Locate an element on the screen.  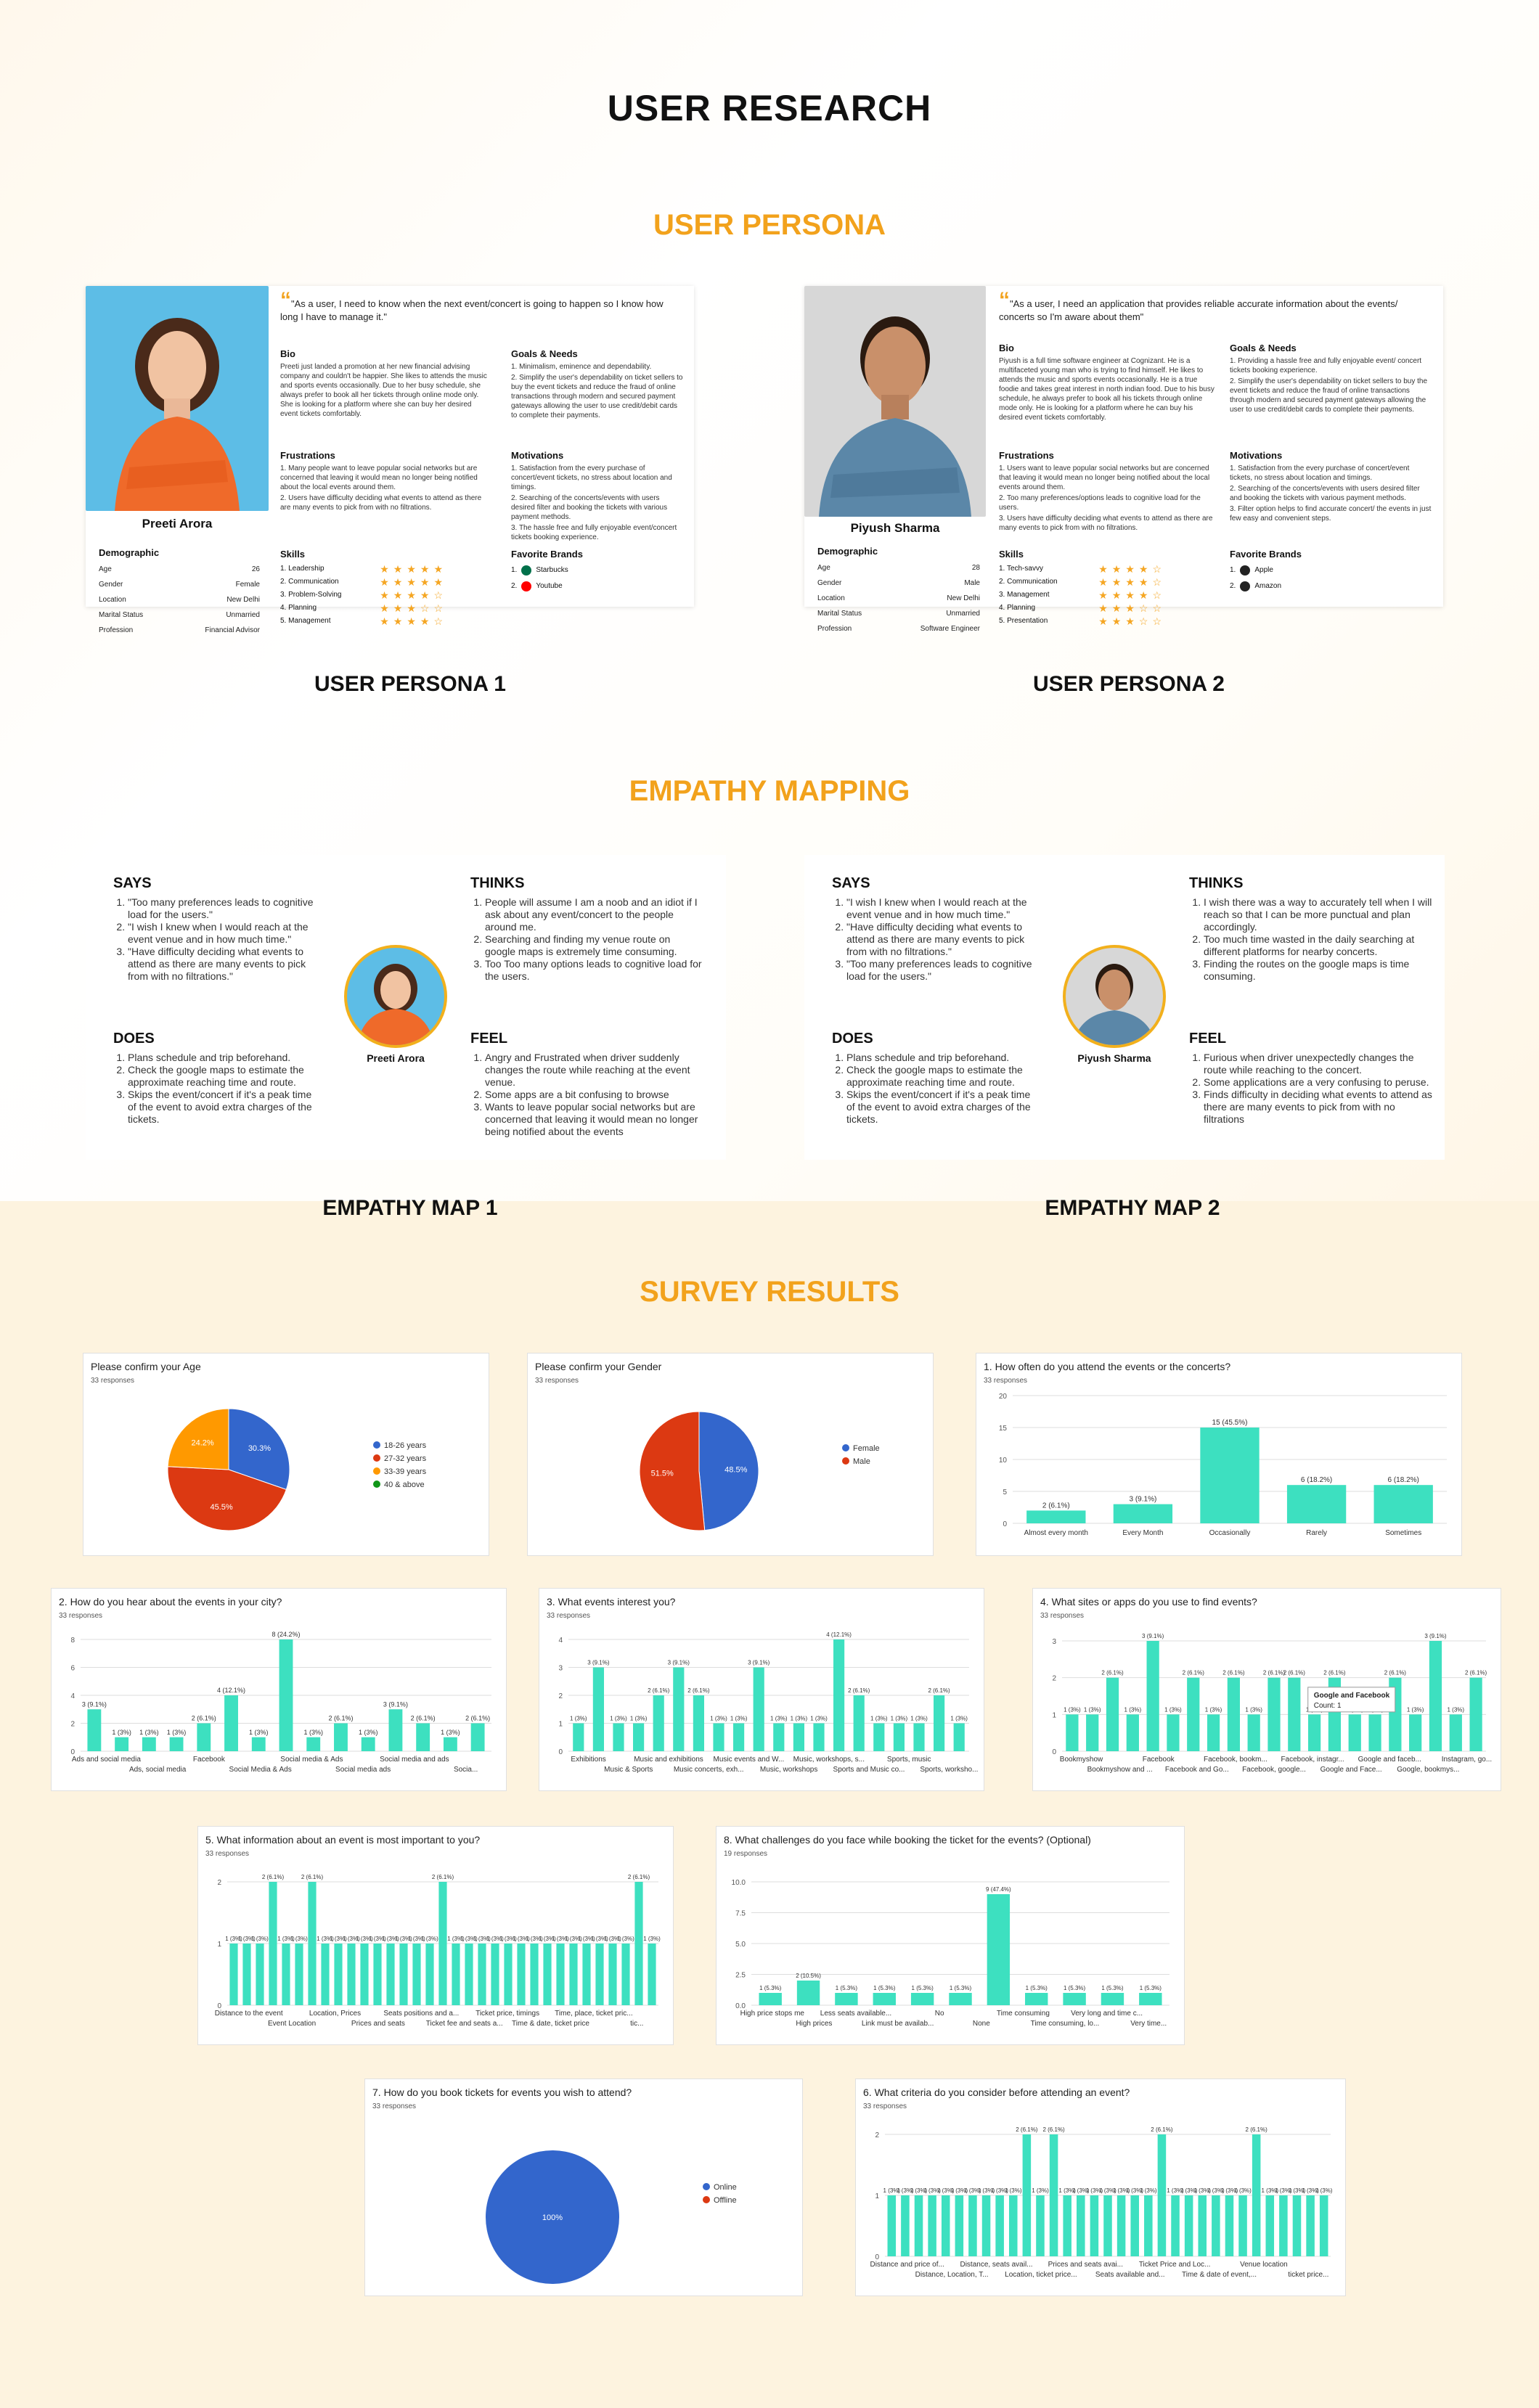
data-label: 8 (24.2%) is located at coordinates (286, 1634).